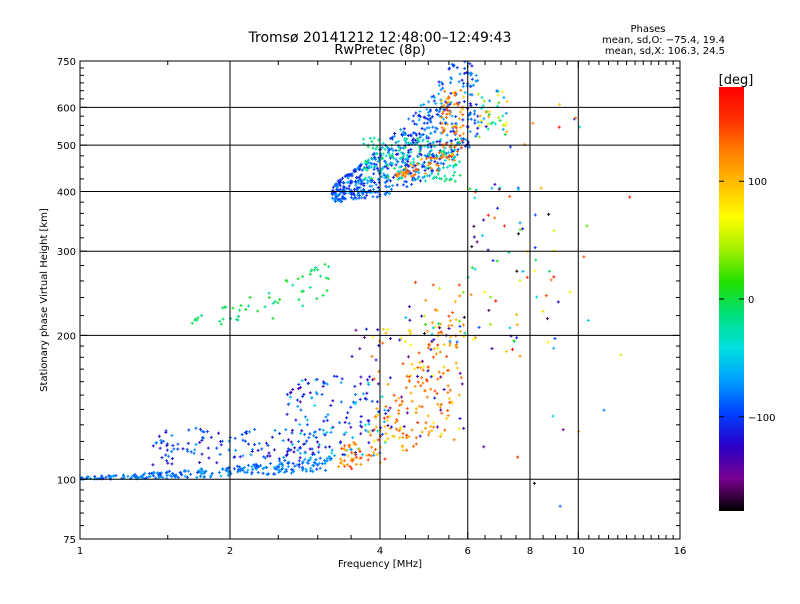 The width and height of the screenshot is (800, 604). I want to click on x-tick-label: 10, so click(578, 551).